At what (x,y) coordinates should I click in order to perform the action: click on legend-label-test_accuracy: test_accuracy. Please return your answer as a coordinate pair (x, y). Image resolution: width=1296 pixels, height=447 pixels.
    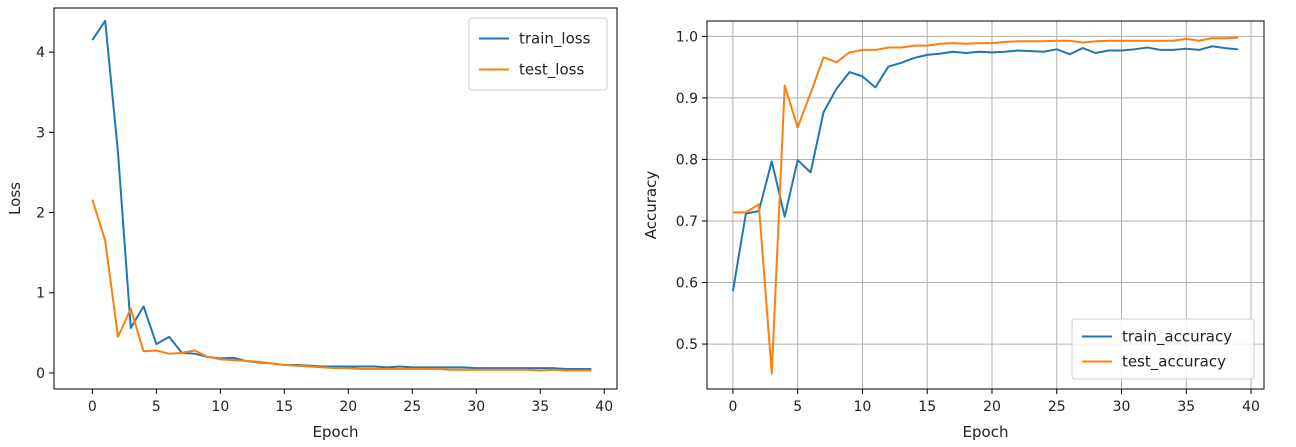
    Looking at the image, I should click on (1174, 362).